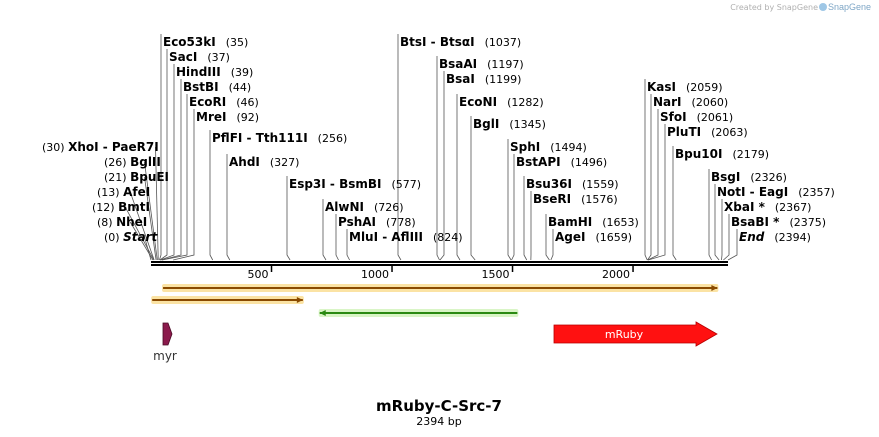 The height and width of the screenshot is (437, 879). I want to click on enzyme-site: AlwNI (726), so click(364, 207).